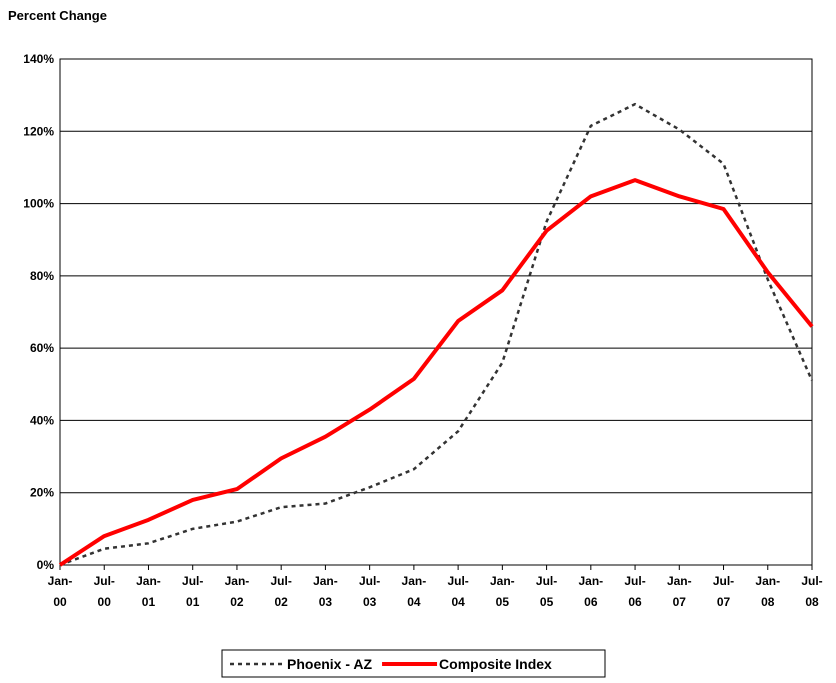  I want to click on x-tick-label: Jul- 08, so click(811, 591).